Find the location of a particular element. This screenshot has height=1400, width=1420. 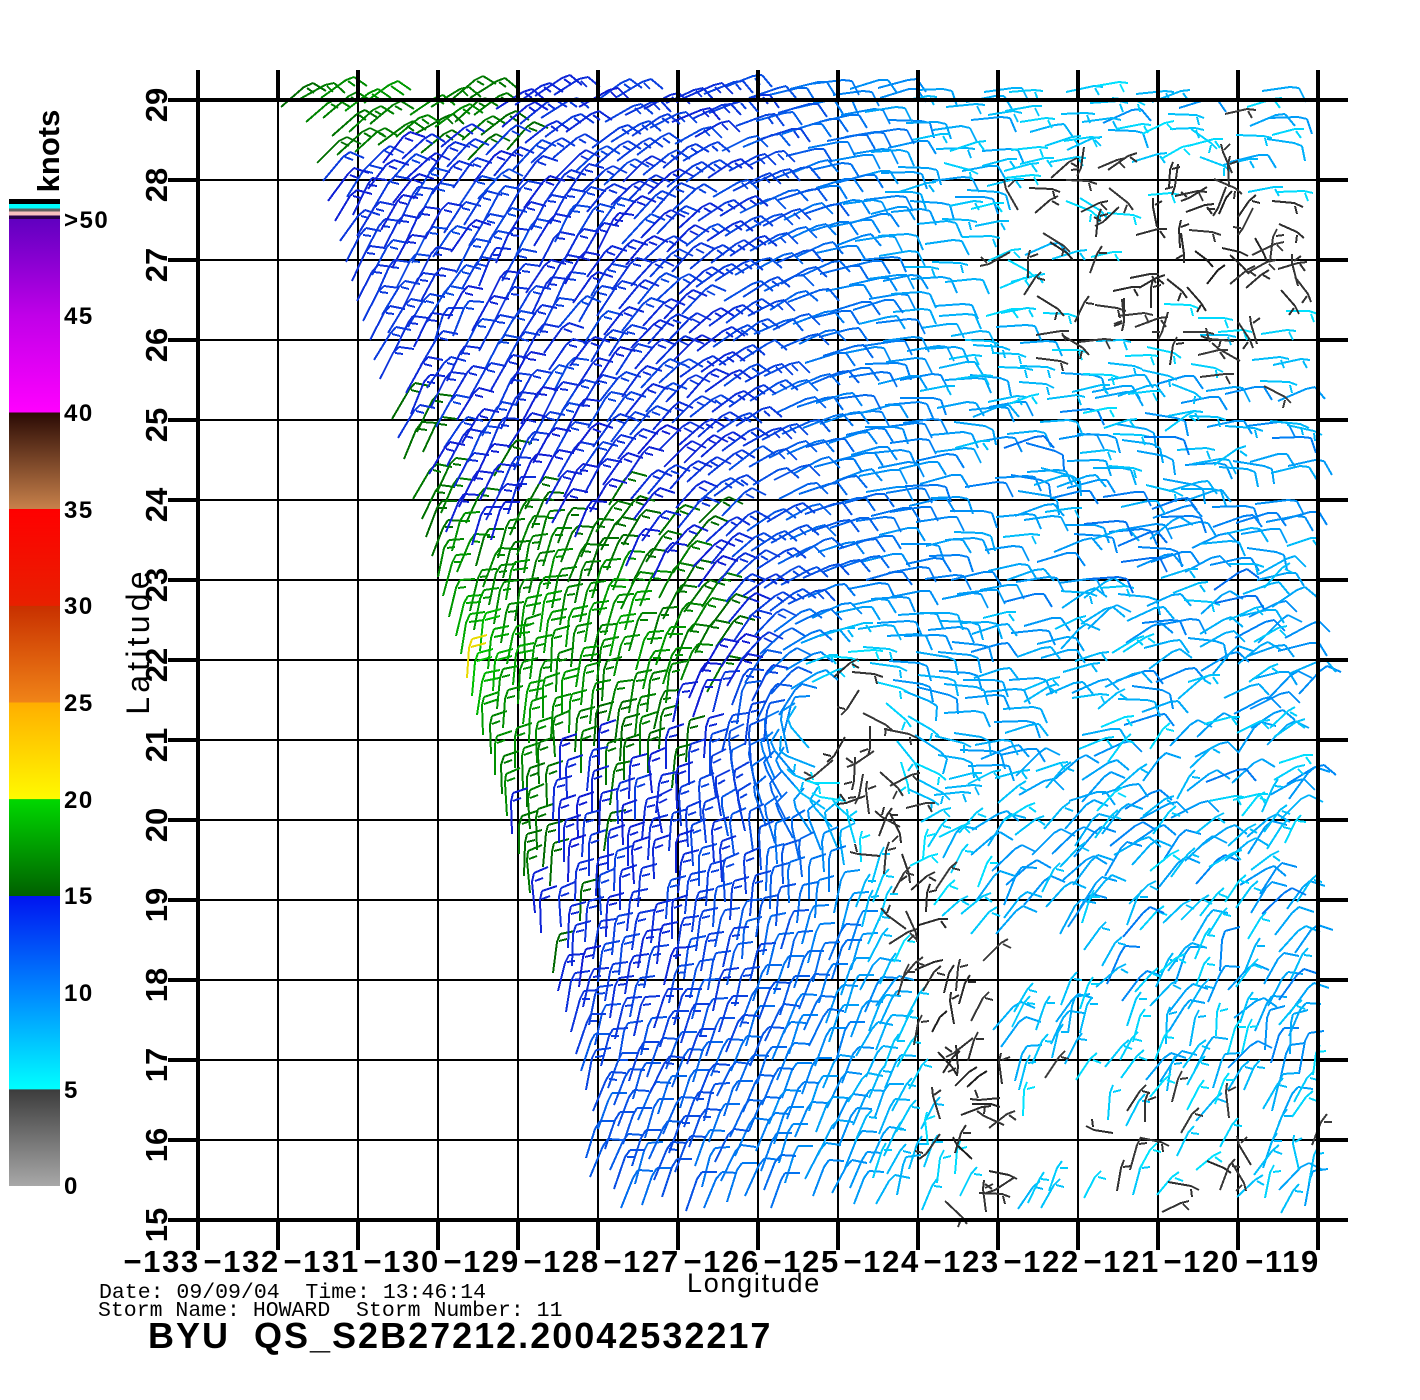

svg-text: Latitude is located at coordinates (138, 640).